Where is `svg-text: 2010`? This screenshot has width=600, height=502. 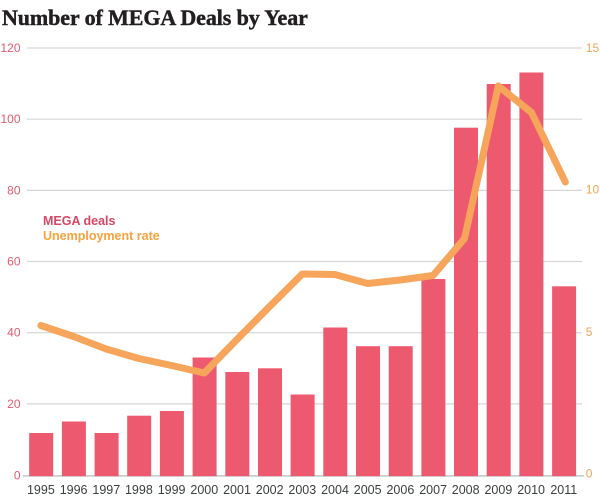 svg-text: 2010 is located at coordinates (531, 490).